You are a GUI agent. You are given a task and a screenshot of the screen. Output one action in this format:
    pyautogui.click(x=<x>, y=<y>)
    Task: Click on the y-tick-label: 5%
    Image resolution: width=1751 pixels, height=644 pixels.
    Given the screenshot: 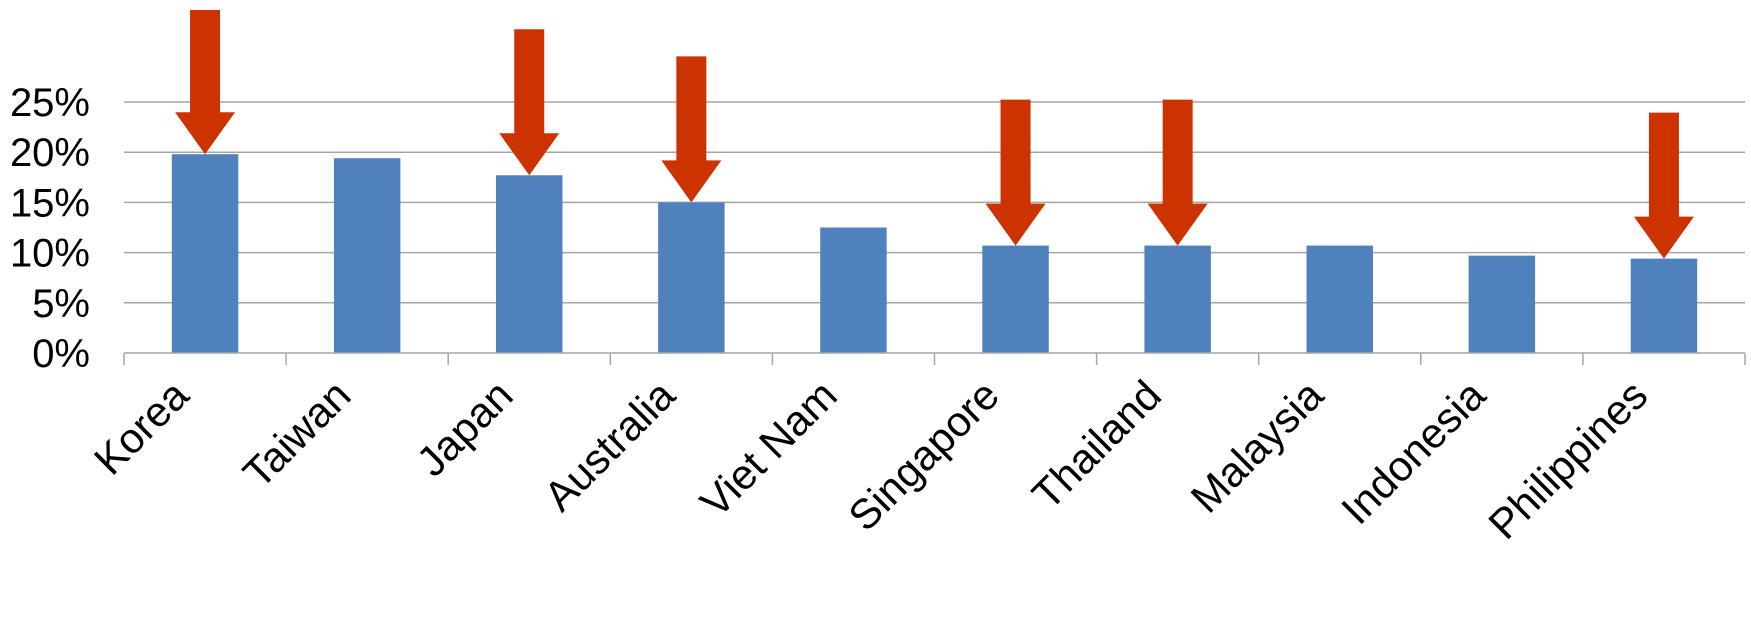 What is the action you would take?
    pyautogui.click(x=61, y=304)
    